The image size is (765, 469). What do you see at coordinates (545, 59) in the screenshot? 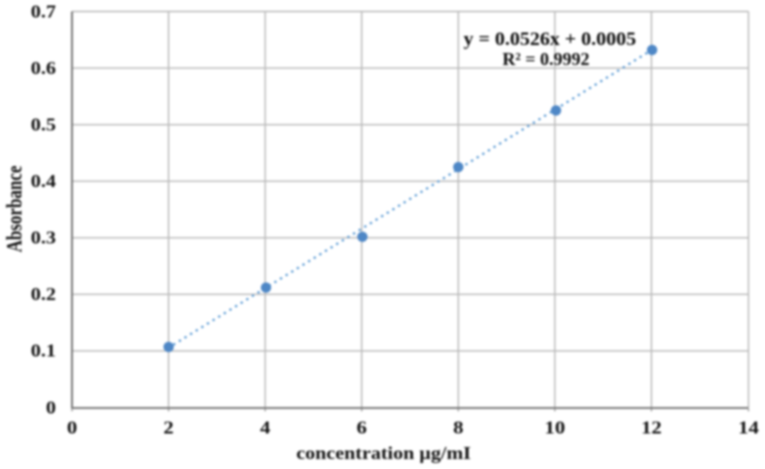
I see `svg-text: R² = 0.9992` at bounding box center [545, 59].